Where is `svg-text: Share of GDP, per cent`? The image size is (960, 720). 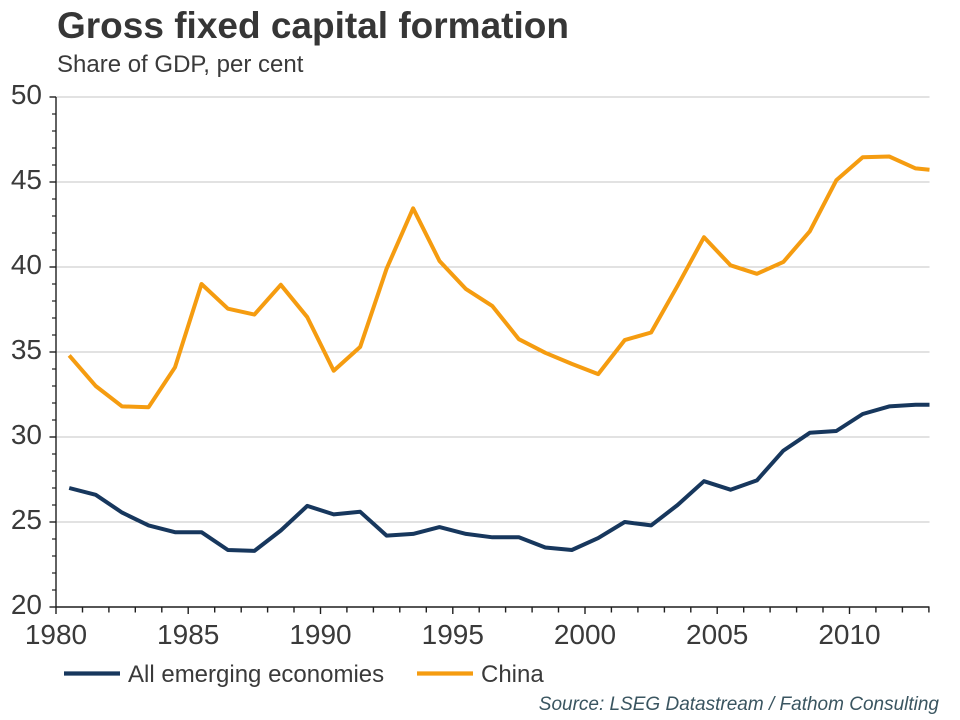 svg-text: Share of GDP, per cent is located at coordinates (180, 64).